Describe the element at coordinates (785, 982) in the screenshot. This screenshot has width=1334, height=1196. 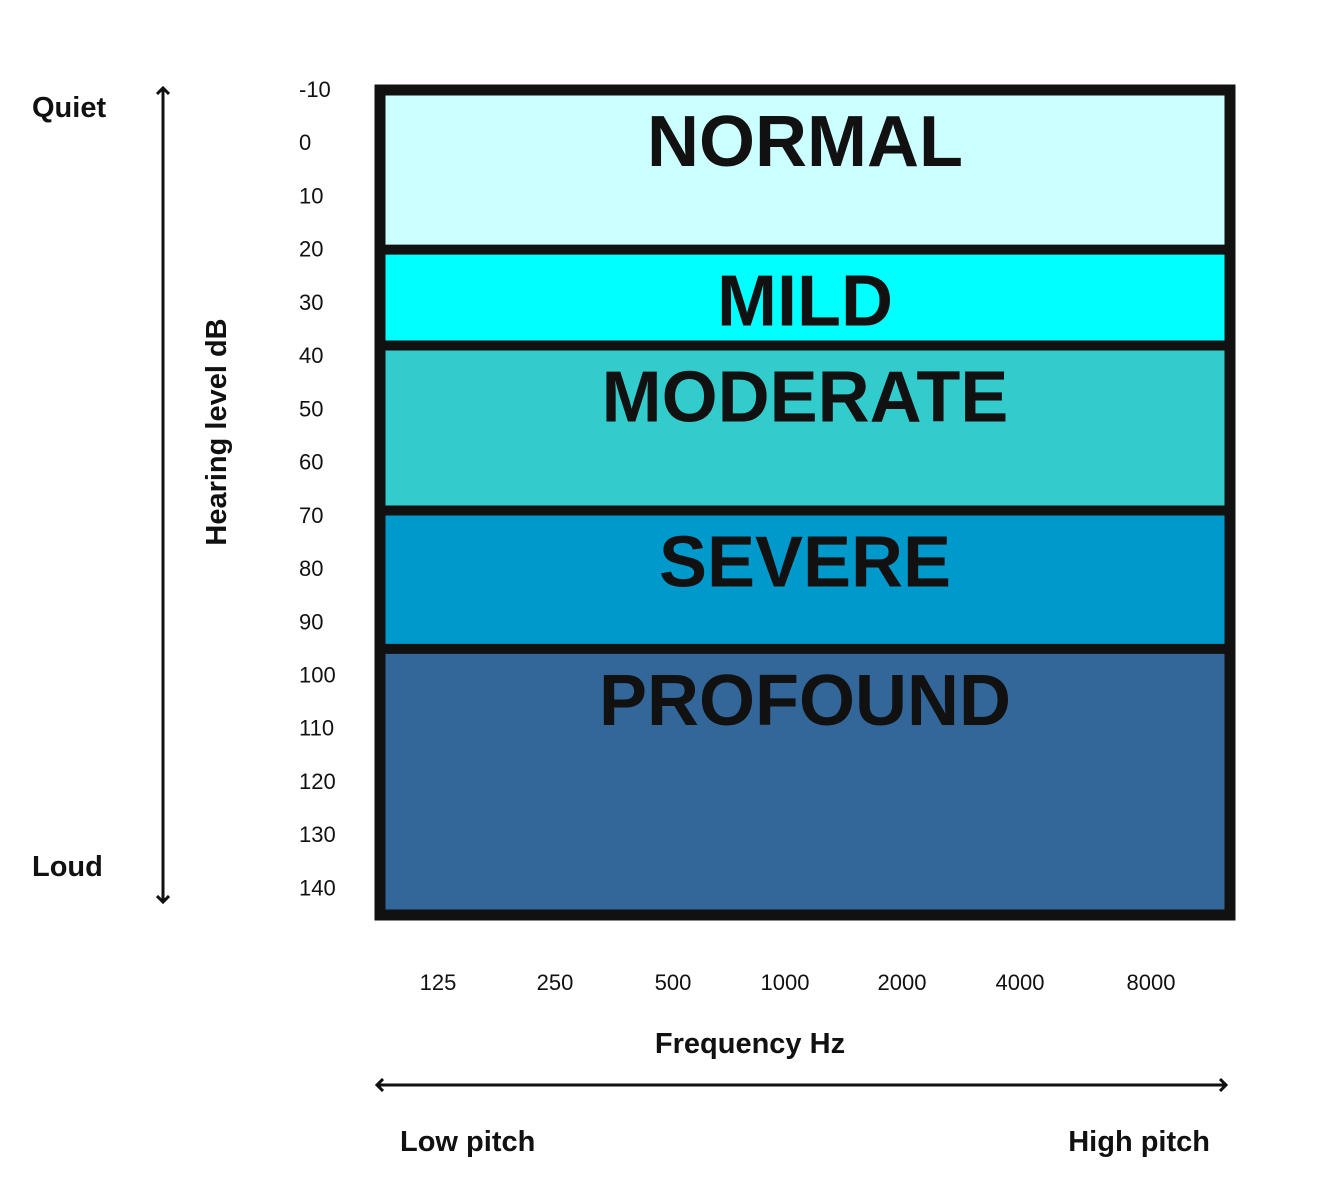
I see `x-tick-label: 1000` at that location.